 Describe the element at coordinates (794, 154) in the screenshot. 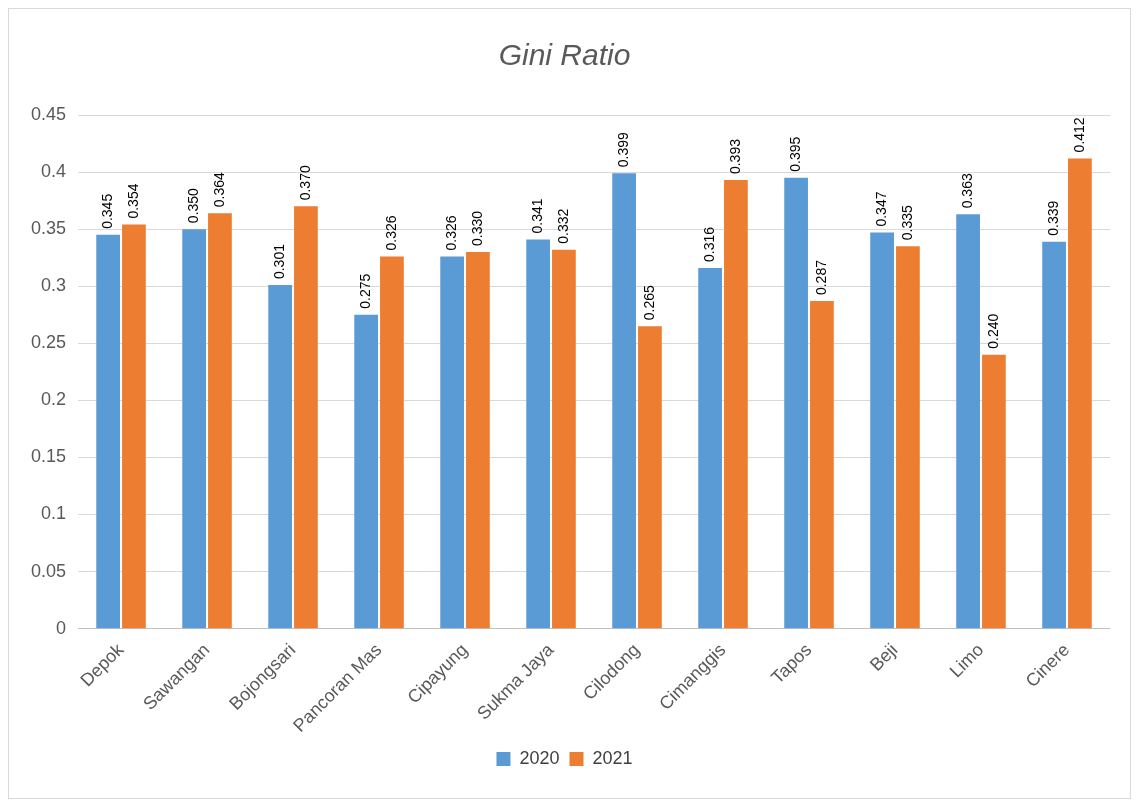

I see `data-label: 0.395` at that location.